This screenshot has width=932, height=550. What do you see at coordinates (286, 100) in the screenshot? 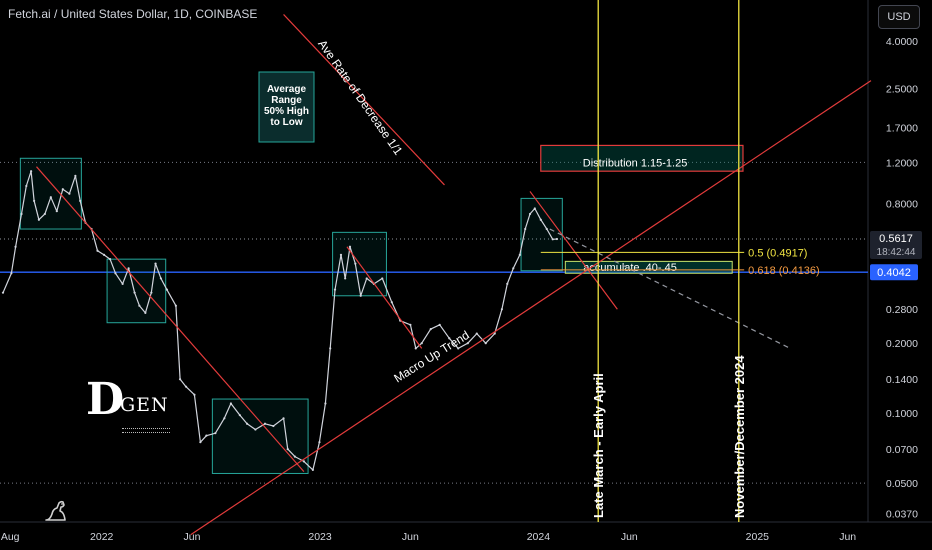
I see `average-range-text: Range` at bounding box center [286, 100].